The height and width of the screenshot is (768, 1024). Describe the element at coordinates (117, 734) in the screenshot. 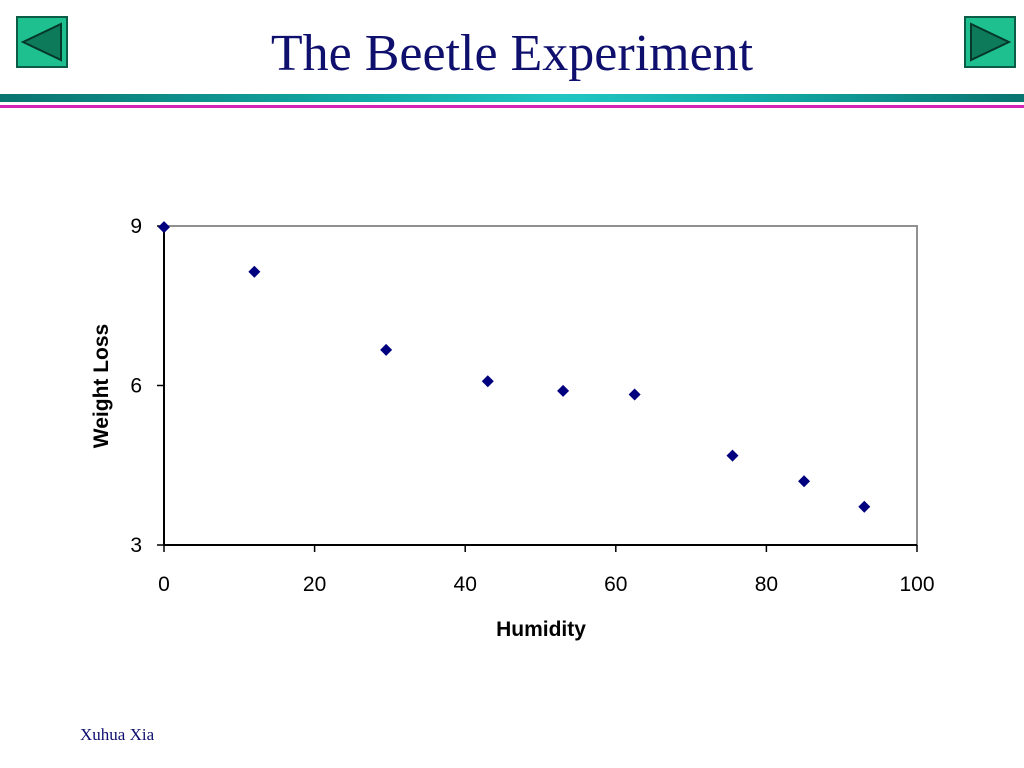

I see `footer-author: Xuhua Xia` at that location.